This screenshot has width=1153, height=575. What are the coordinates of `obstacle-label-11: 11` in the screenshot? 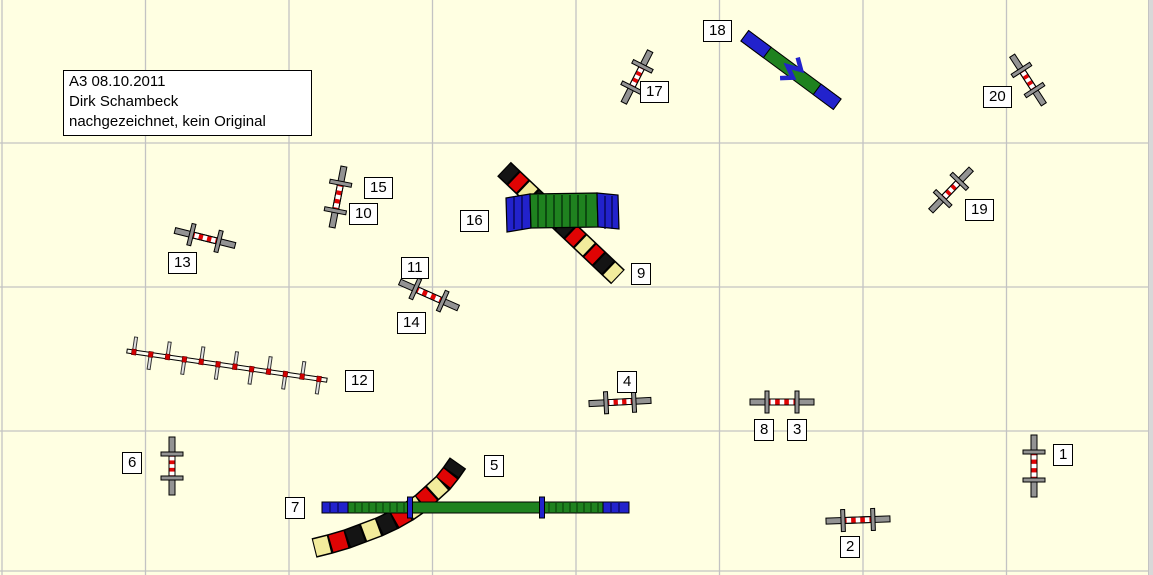 It's located at (415, 268).